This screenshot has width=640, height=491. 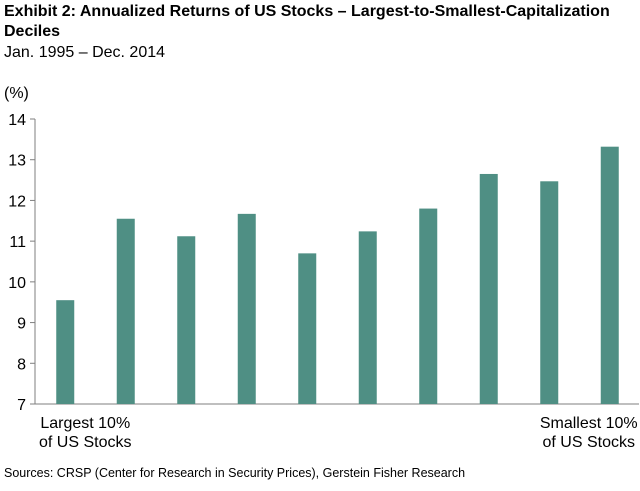 What do you see at coordinates (17, 120) in the screenshot?
I see `y-tick-label: 14` at bounding box center [17, 120].